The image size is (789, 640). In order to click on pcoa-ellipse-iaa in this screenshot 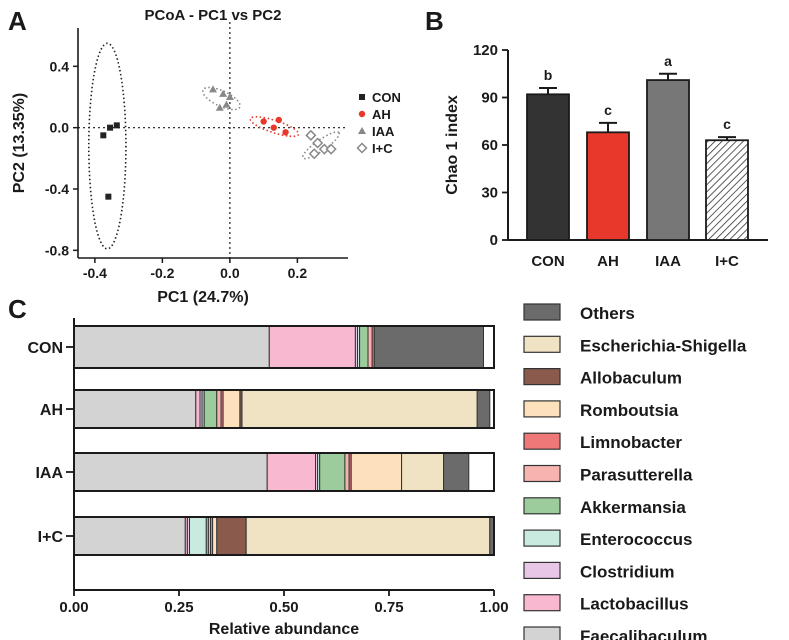, I will do `click(221, 98)`.